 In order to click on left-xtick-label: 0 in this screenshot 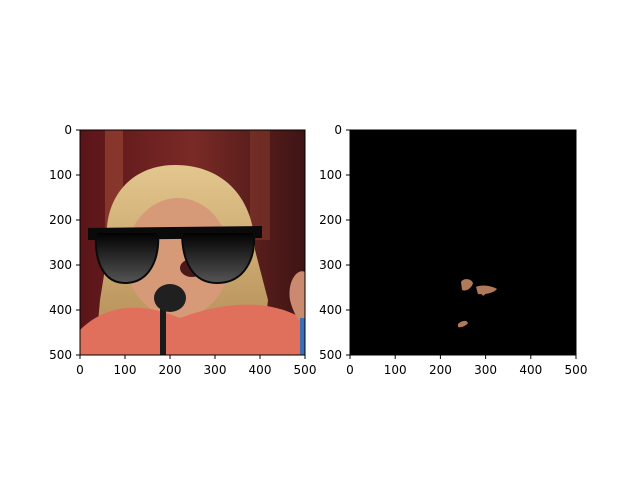, I will do `click(80, 370)`.